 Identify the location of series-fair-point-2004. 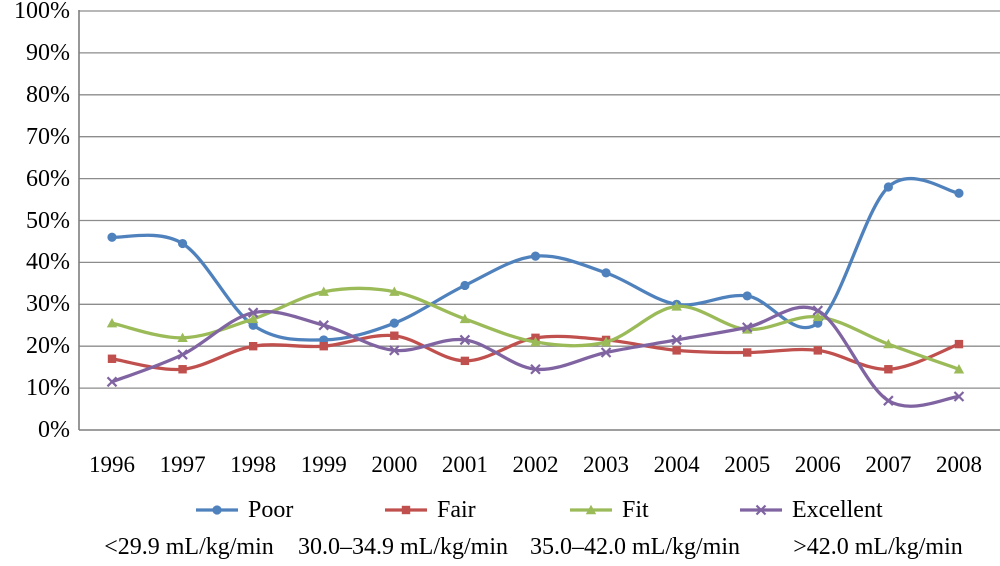
(676, 350).